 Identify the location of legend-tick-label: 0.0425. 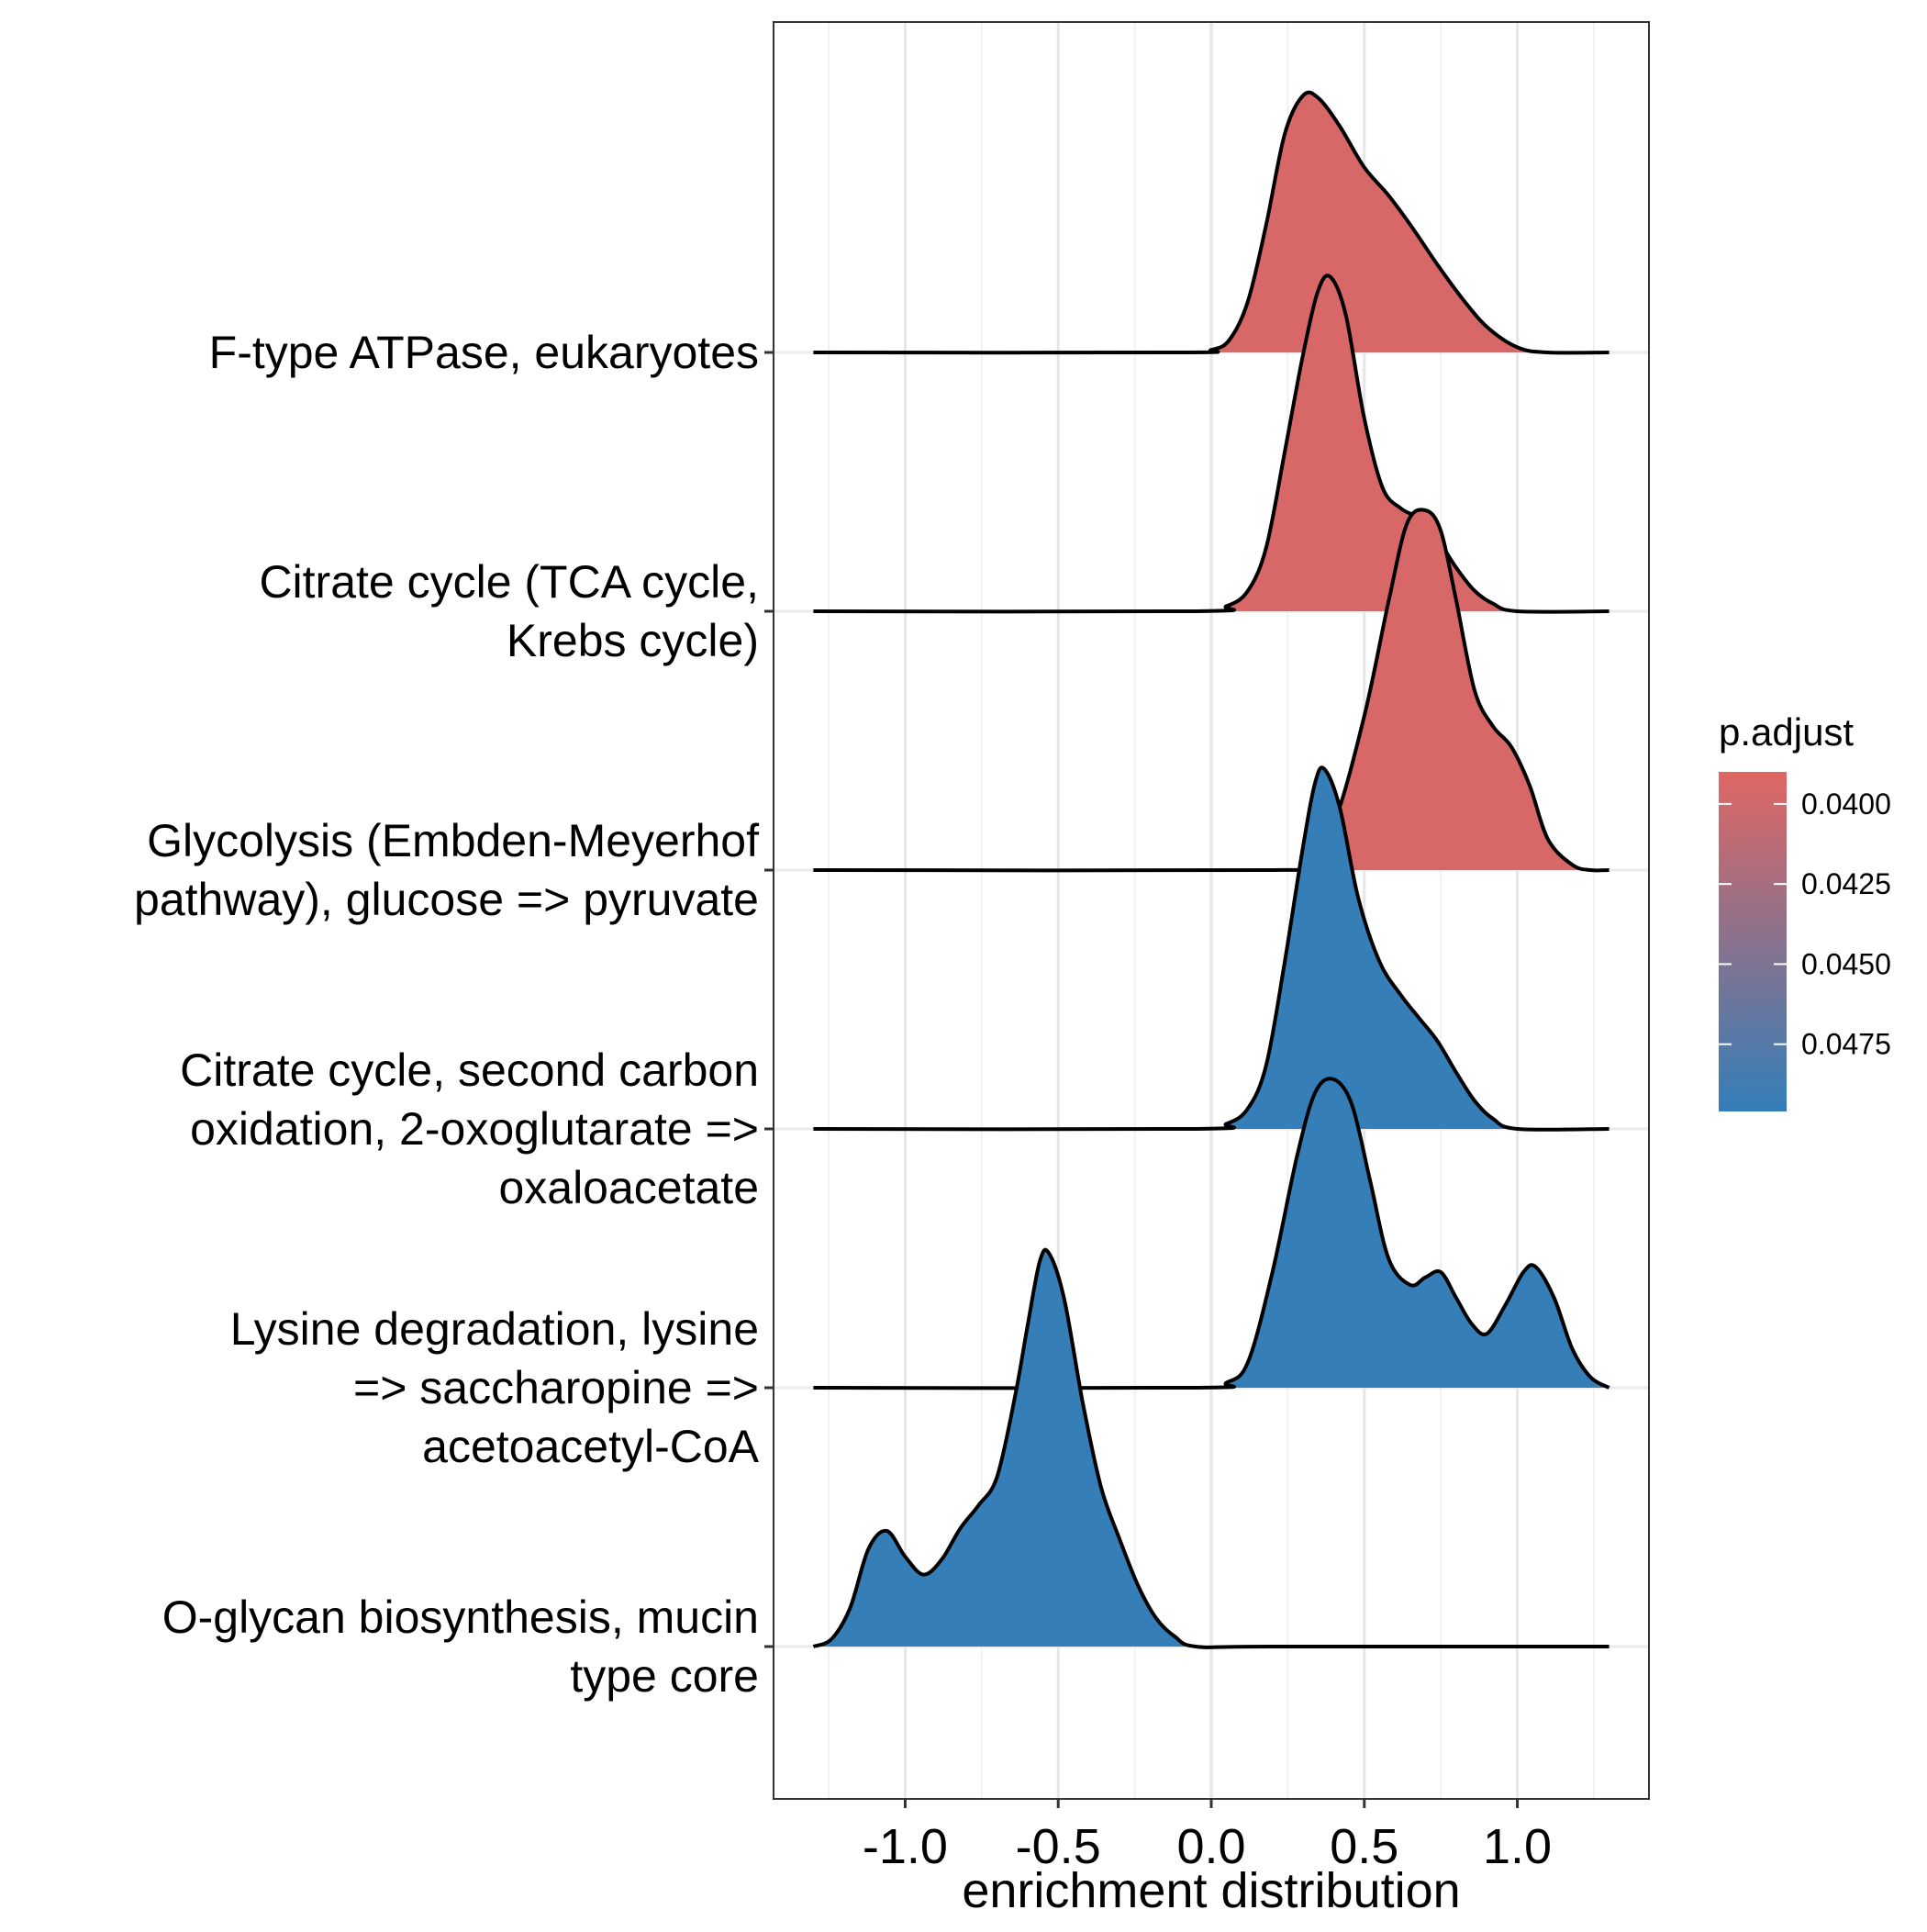
(1846, 883).